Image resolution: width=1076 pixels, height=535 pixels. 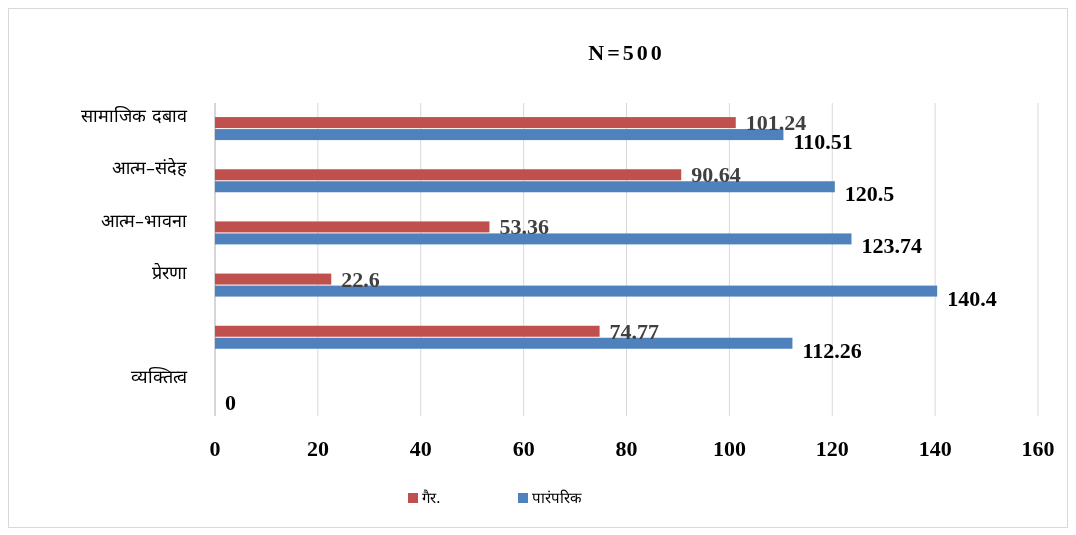 I want to click on data-label: 0, so click(x=230, y=402).